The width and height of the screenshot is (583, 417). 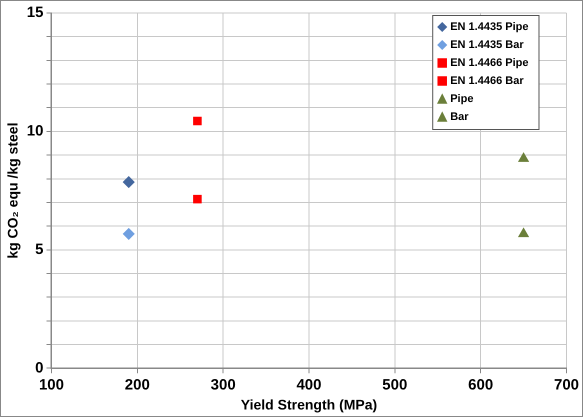 What do you see at coordinates (566, 385) in the screenshot?
I see `x-tick-label: 700` at bounding box center [566, 385].